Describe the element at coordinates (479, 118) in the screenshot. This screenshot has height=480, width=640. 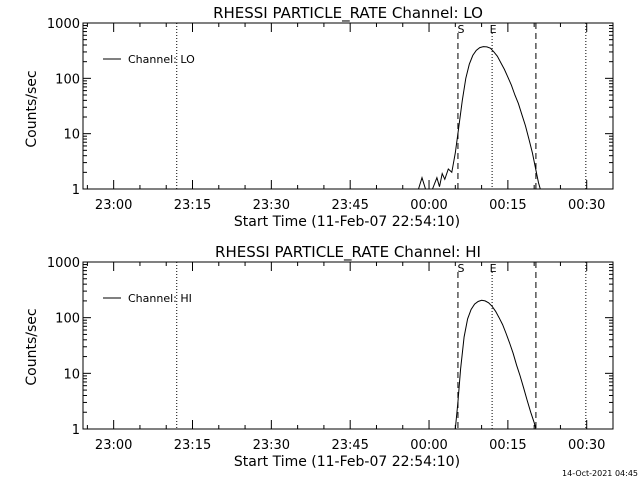
I see `series-line-lo` at that location.